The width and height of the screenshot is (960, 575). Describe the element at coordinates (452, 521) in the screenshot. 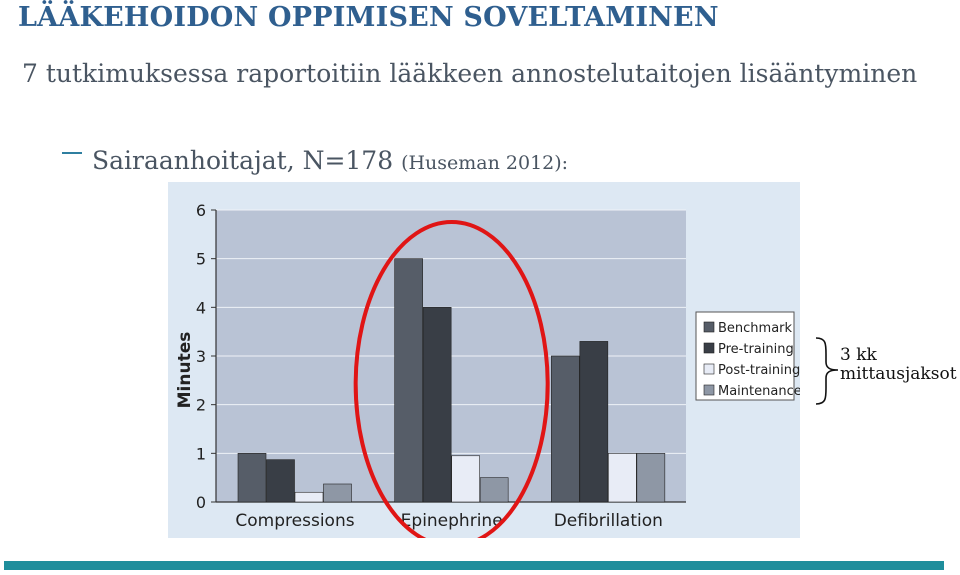

I see `x-tick-label: Epinephrine` at that location.